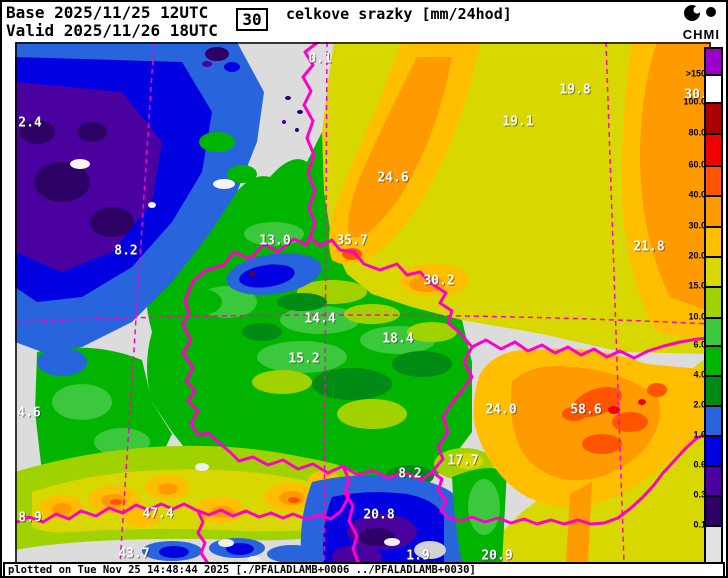 Image resolution: width=728 pixels, height=578 pixels. Describe the element at coordinates (112, 30) in the screenshot. I see `valid-time-label: Valid 2025/11/26 18UTC` at that location.